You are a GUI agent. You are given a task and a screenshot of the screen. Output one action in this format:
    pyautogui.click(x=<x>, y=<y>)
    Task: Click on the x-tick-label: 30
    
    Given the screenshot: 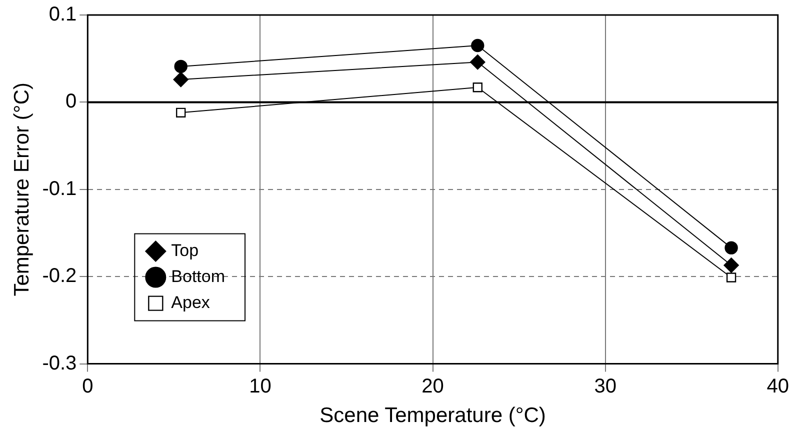 What is the action you would take?
    pyautogui.click(x=605, y=386)
    